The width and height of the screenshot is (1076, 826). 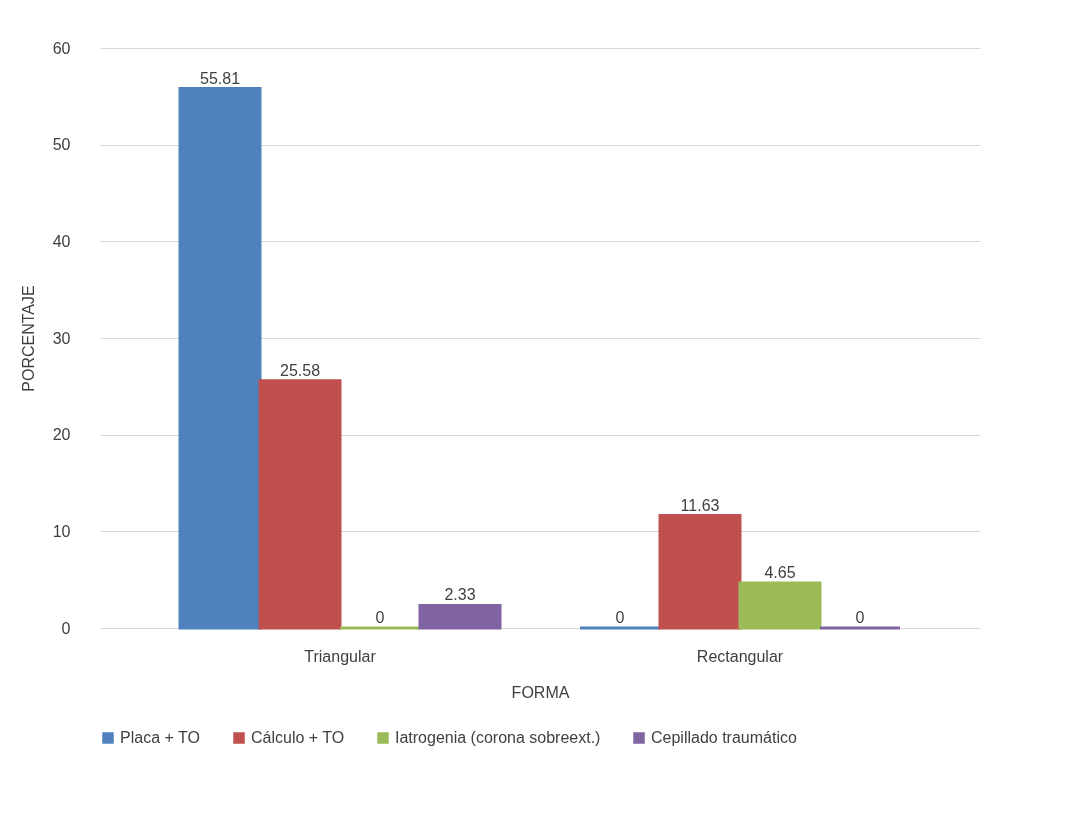 I want to click on y-tick-label: 60, so click(x=61, y=48).